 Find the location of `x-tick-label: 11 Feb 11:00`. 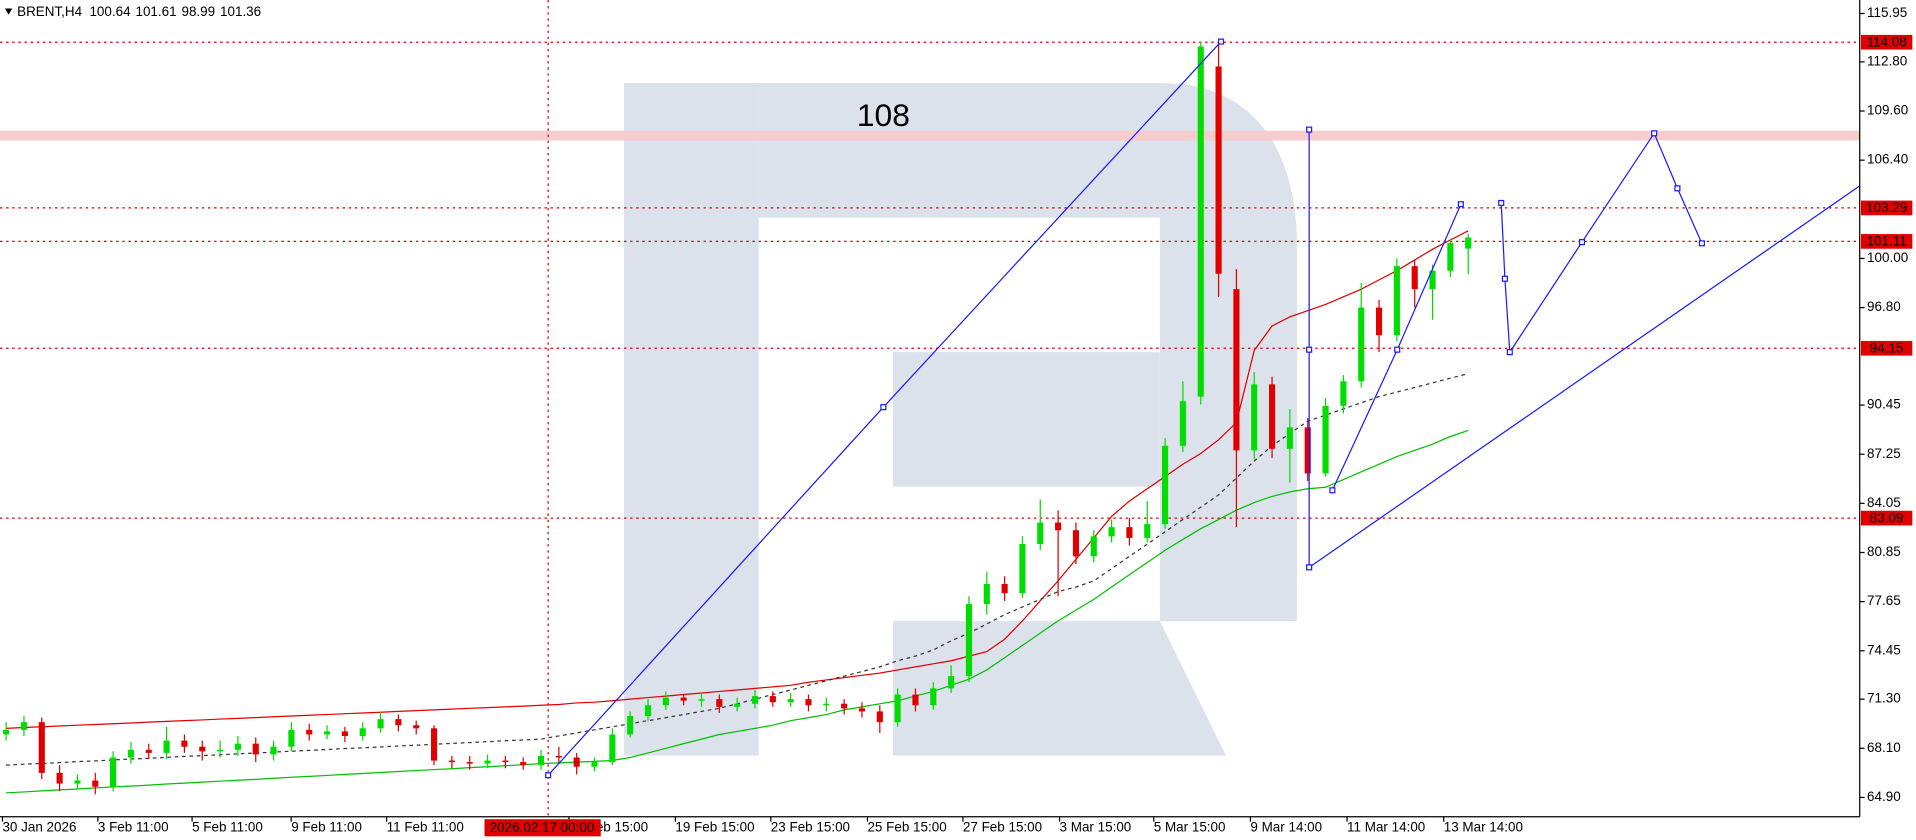

x-tick-label: 11 Feb 11:00 is located at coordinates (425, 826).